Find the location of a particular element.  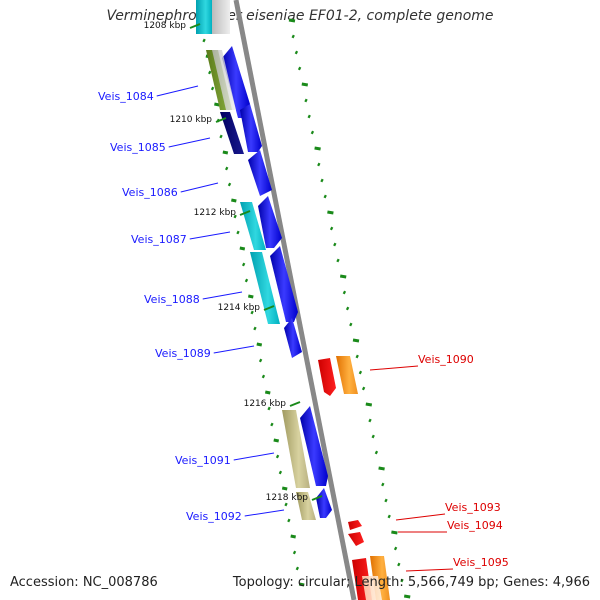

tick-label: 1208 kbp is located at coordinates (165, 26).